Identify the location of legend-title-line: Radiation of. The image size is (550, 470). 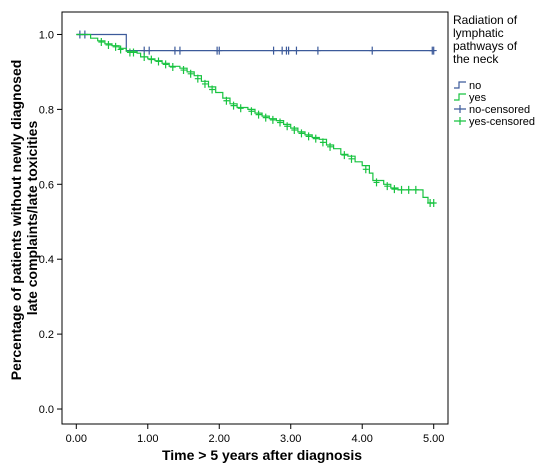
(485, 20).